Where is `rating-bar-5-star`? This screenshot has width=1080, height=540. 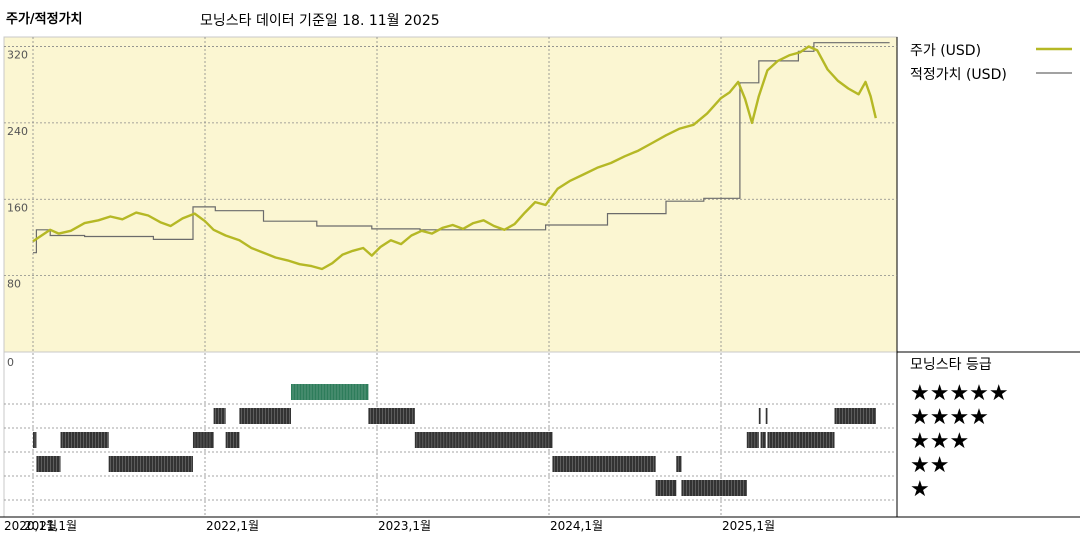 rating-bar-5-star is located at coordinates (330, 392).